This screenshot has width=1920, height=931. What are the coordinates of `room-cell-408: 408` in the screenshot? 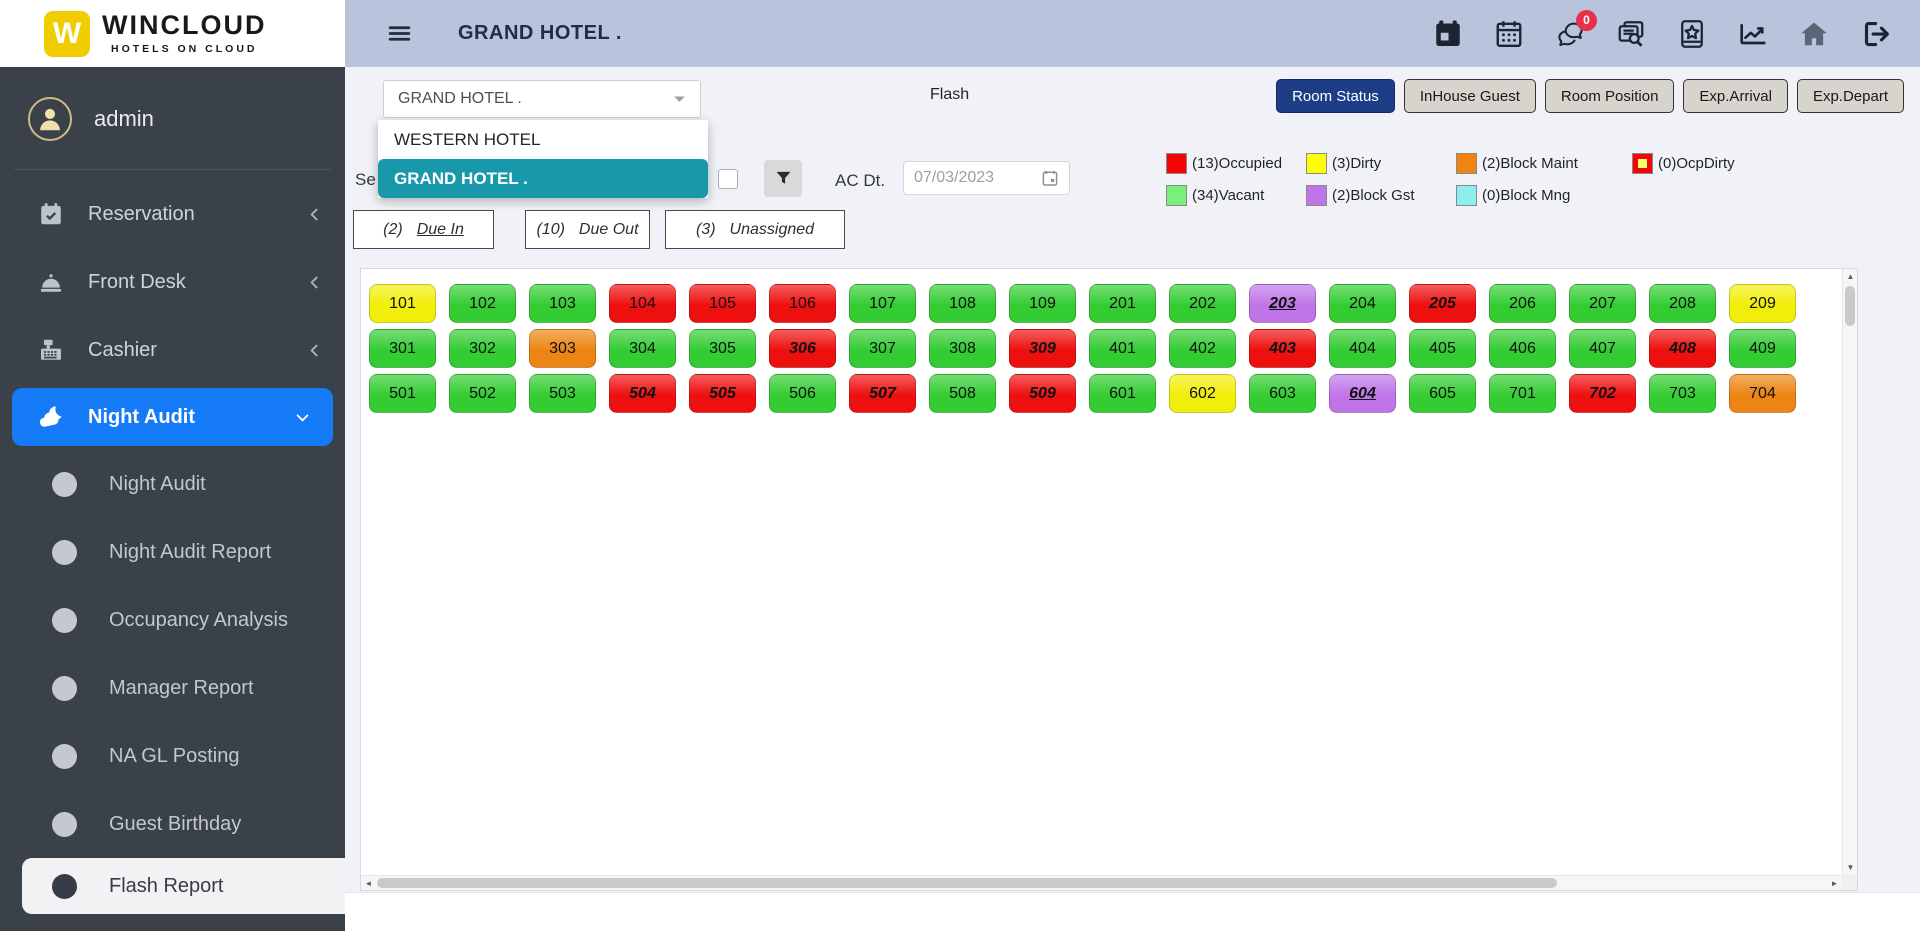 It's located at (1682, 348).